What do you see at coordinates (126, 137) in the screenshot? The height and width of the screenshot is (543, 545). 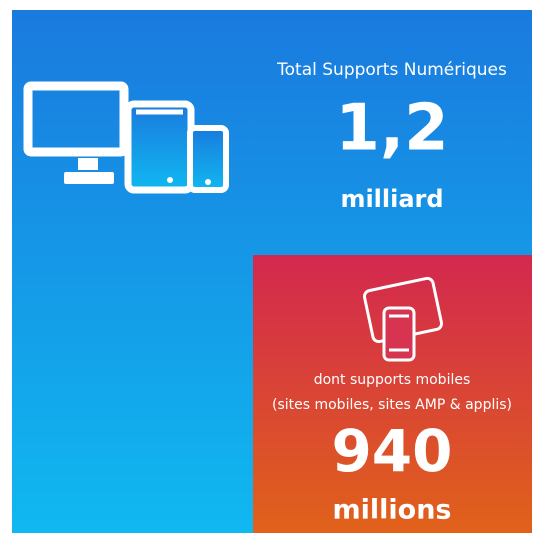 I see `devices-icon` at bounding box center [126, 137].